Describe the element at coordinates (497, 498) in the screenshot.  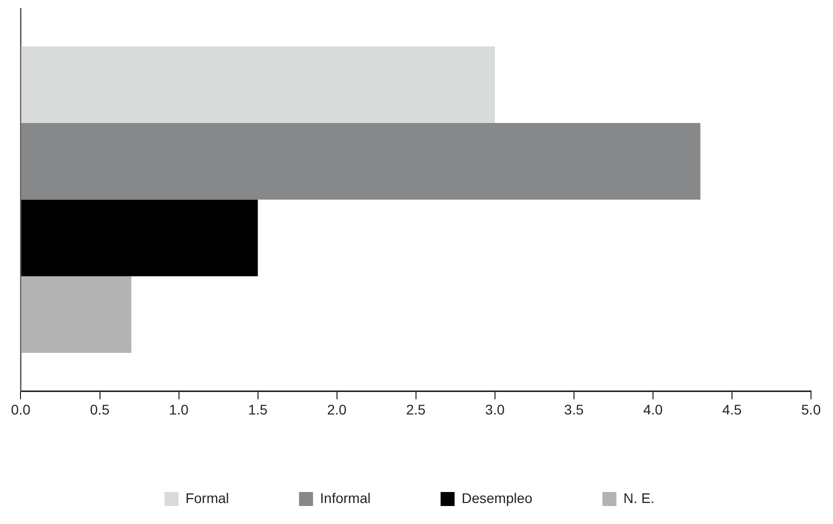
I see `legend-label: Desempleo` at that location.